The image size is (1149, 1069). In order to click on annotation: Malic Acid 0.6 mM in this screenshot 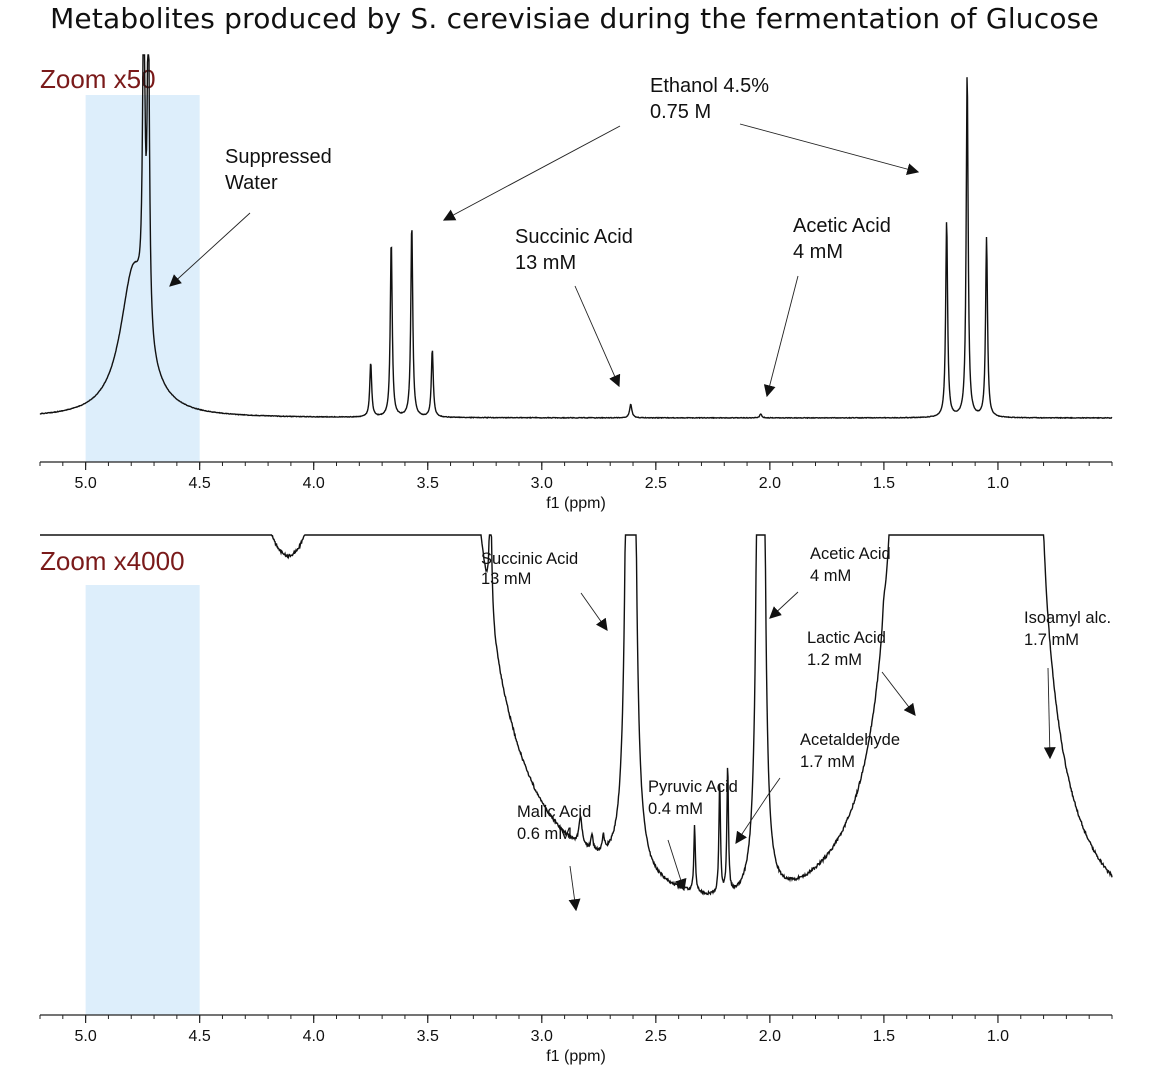, I will do `click(554, 857)`.